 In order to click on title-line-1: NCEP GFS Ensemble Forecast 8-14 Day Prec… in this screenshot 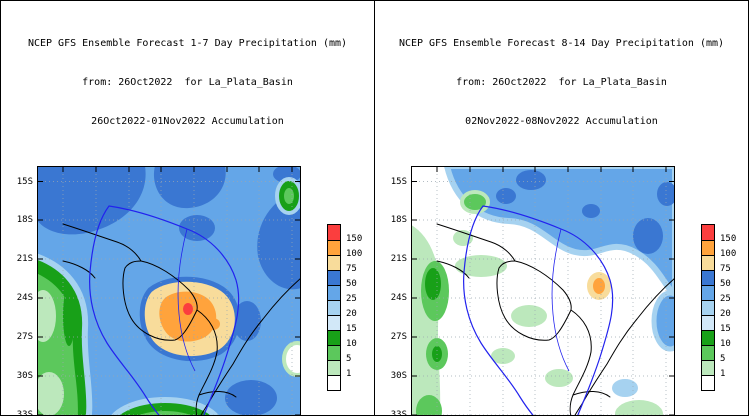, I will do `click(561, 43)`.